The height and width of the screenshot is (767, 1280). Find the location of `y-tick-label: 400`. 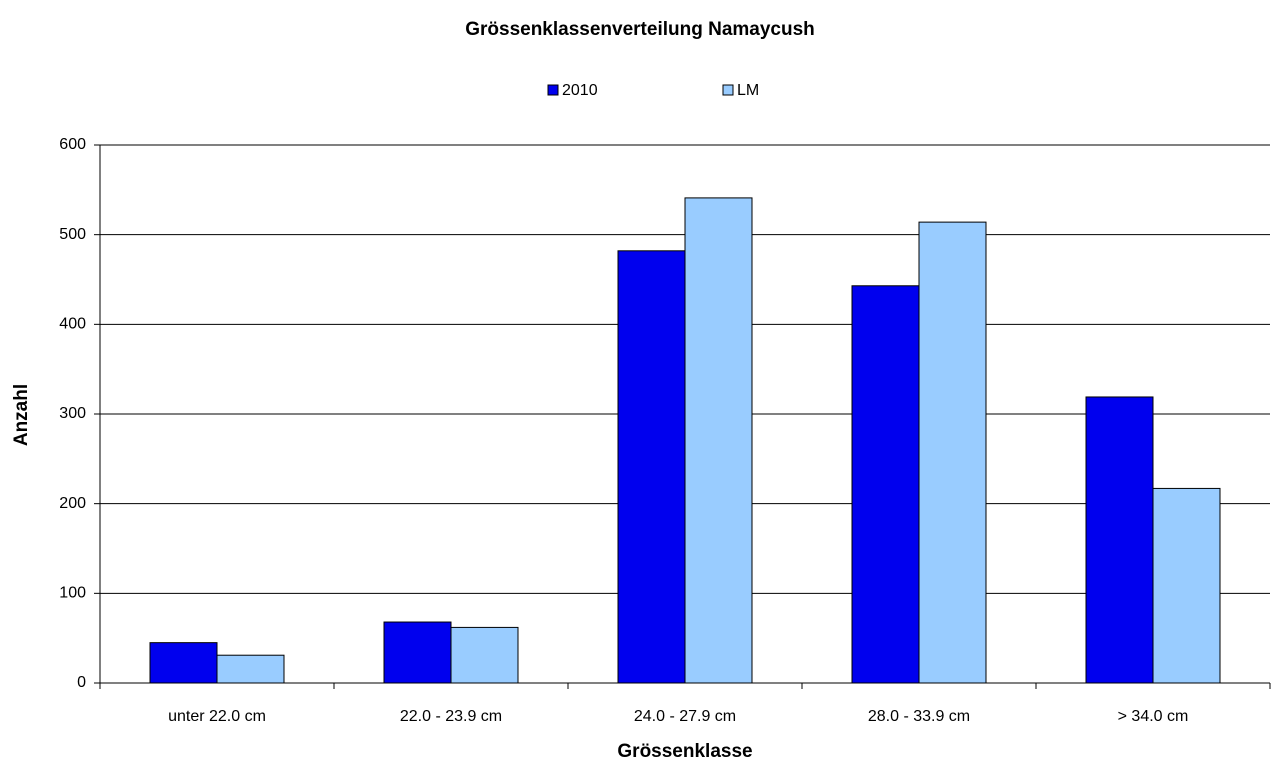

y-tick-label: 400 is located at coordinates (72, 324).